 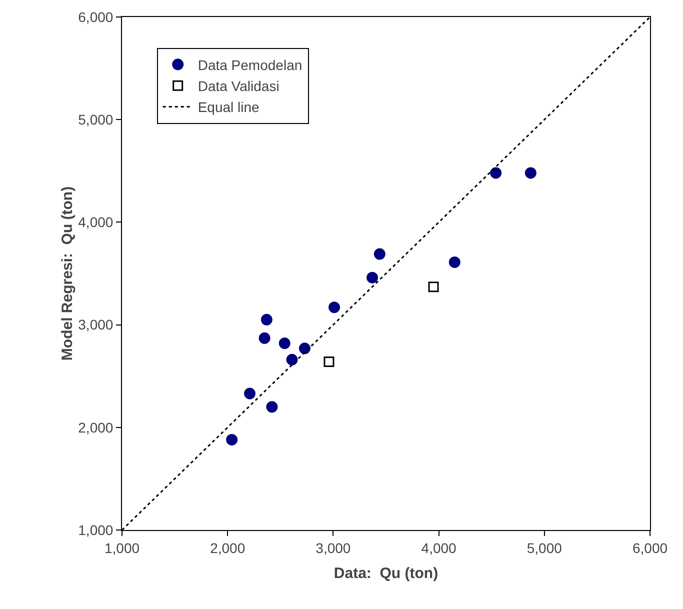 I want to click on y-axis-title: Model Regresi: Qu (ton), so click(x=67, y=273).